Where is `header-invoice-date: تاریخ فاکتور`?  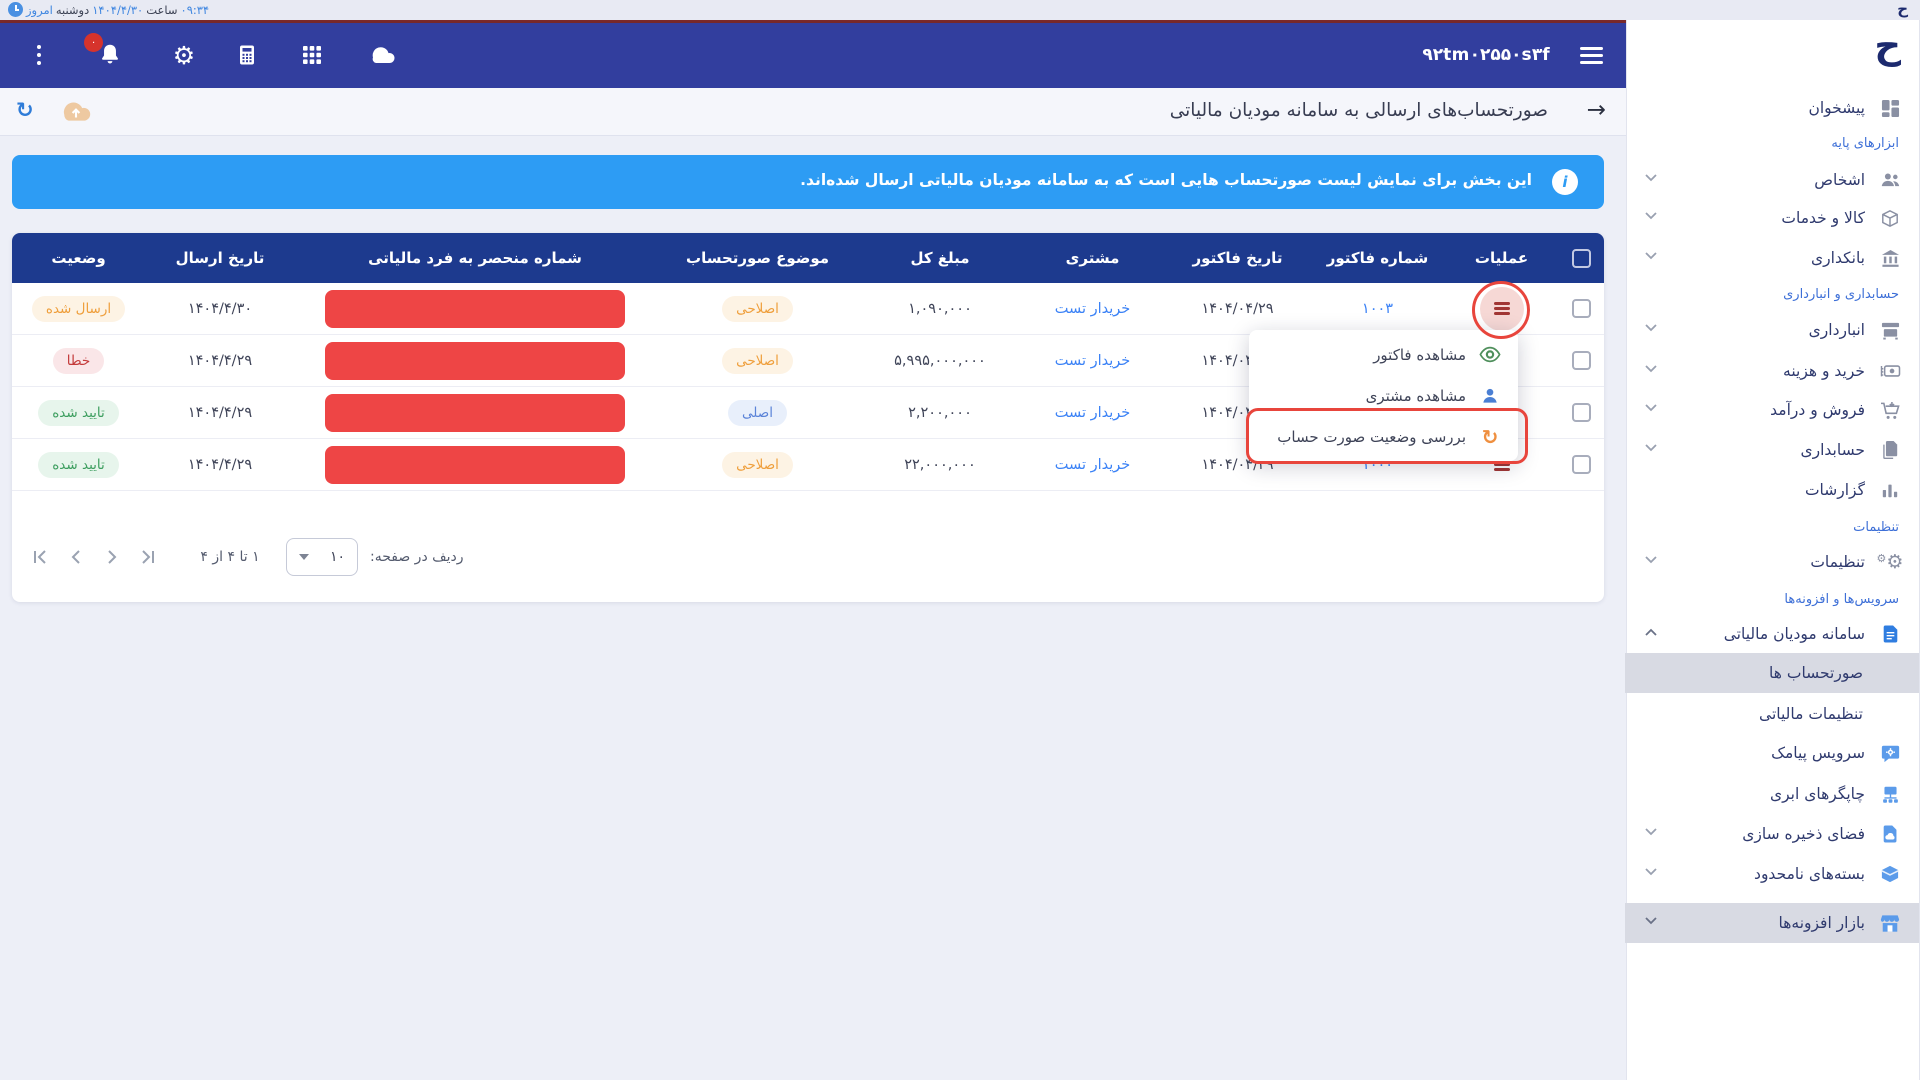 header-invoice-date: تاریخ فاکتور is located at coordinates (1237, 258).